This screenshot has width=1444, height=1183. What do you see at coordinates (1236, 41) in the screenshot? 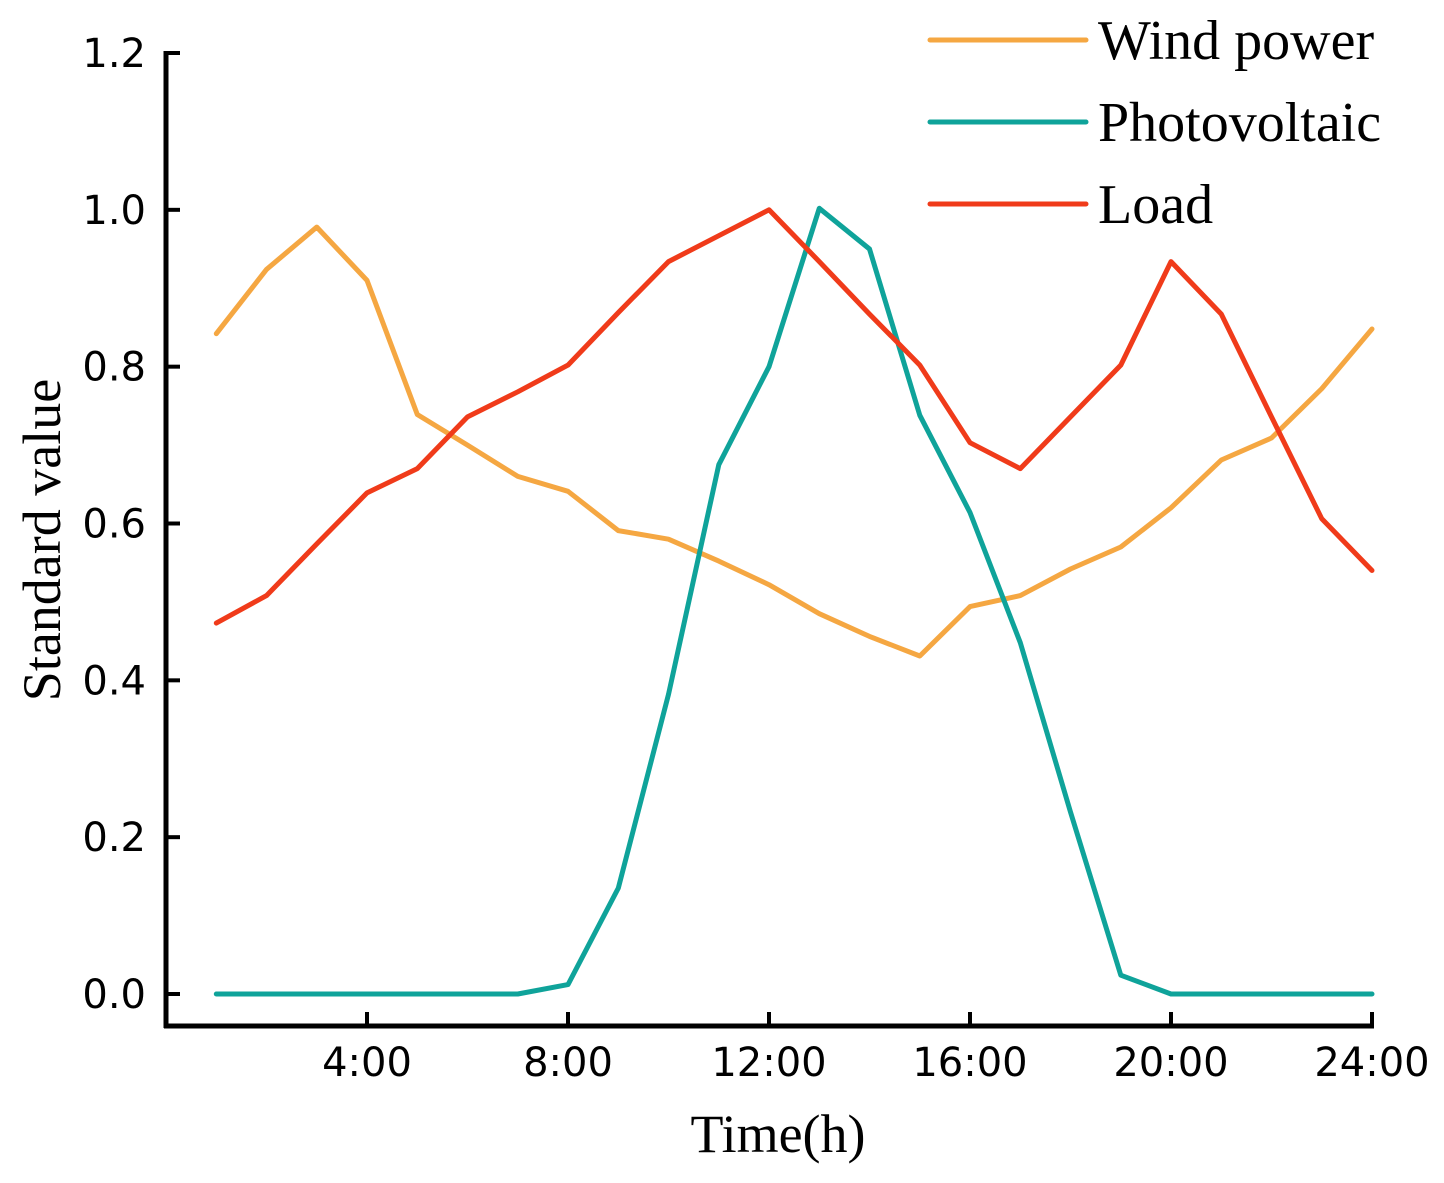
I see `legend-label-wind-power: Wind power` at bounding box center [1236, 41].